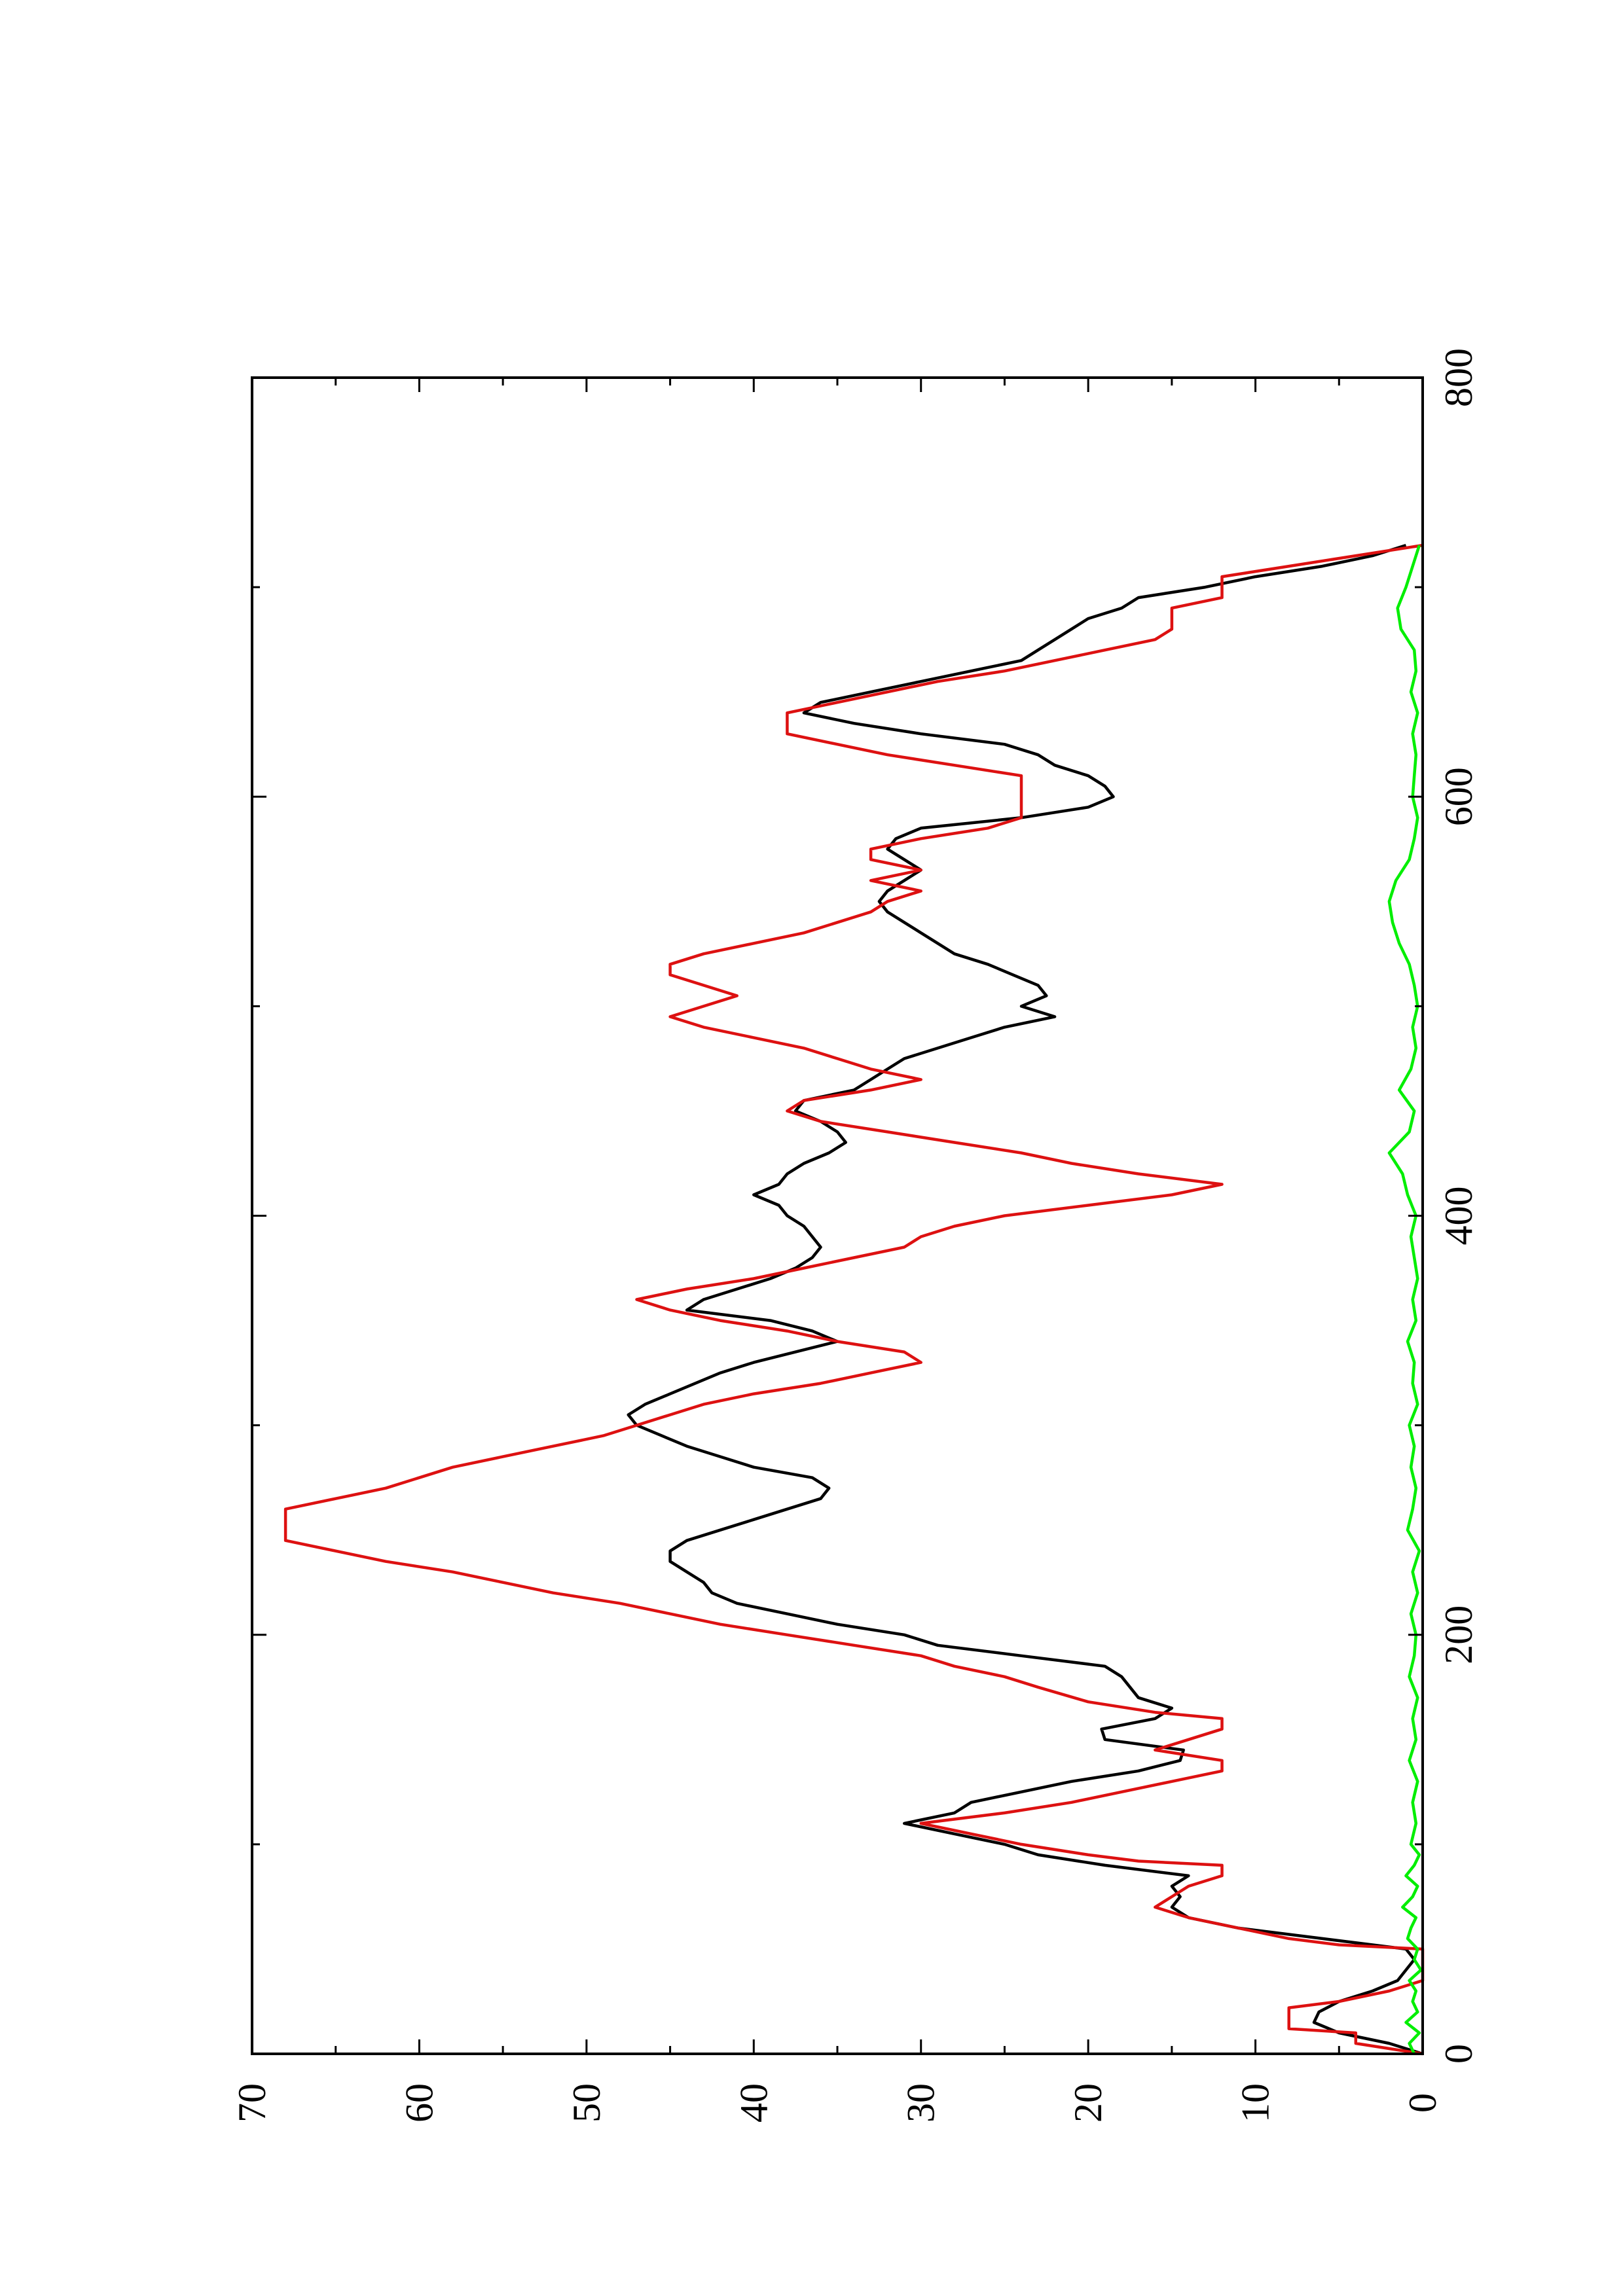 This screenshot has height=2296, width=1623. I want to click on y-tick-label: 30, so click(921, 2103).